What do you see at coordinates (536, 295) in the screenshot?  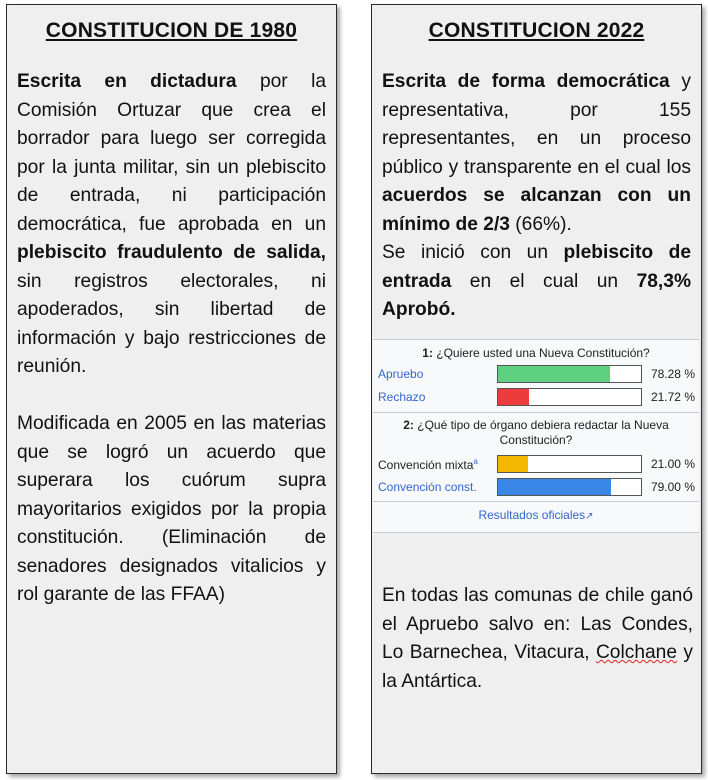 I see `bold-text: 78,3% Aprobó.` at bounding box center [536, 295].